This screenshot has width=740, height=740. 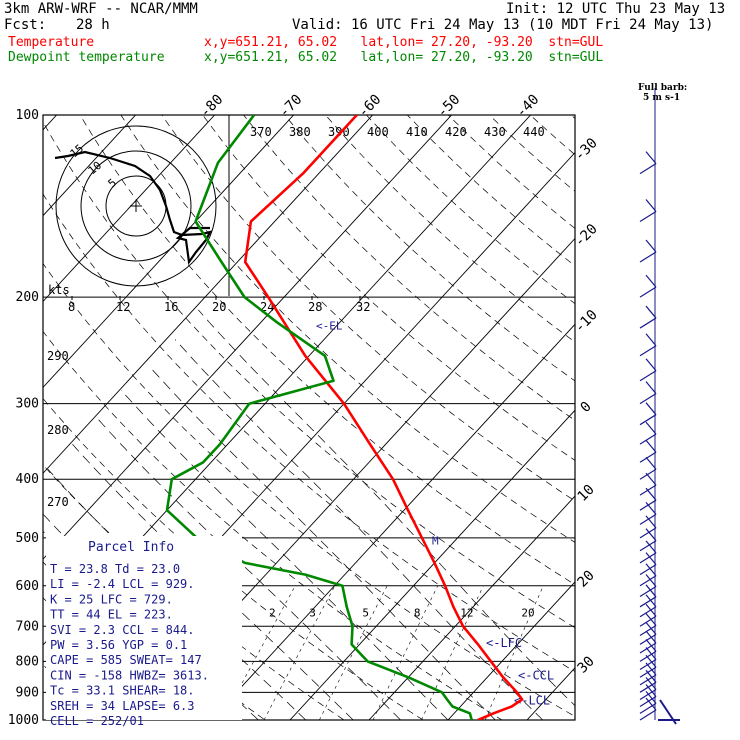 I want to click on pressure-tick-label: 300, so click(x=27, y=404).